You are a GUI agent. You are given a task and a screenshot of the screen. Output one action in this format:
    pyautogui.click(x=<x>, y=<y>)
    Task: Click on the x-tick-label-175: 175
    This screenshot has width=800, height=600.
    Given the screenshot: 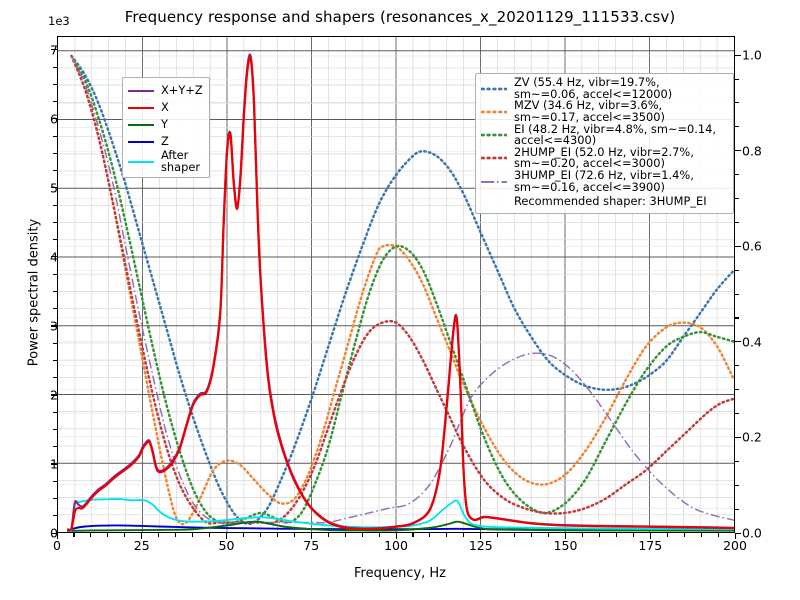 What is the action you would take?
    pyautogui.click(x=650, y=545)
    